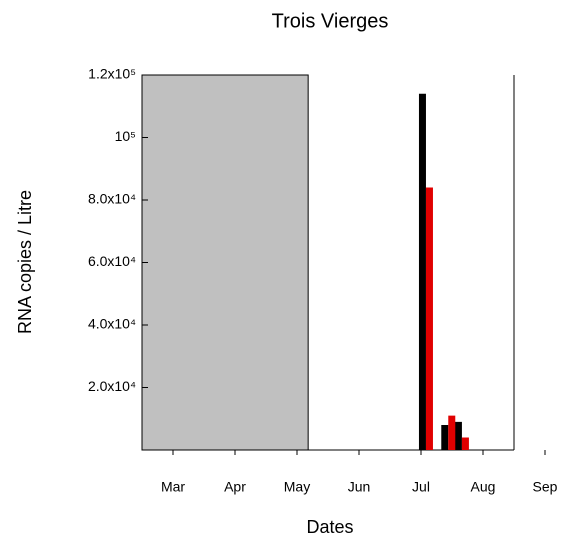  What do you see at coordinates (112, 199) in the screenshot?
I see `y-tick-label: 8.0x10⁴` at bounding box center [112, 199].